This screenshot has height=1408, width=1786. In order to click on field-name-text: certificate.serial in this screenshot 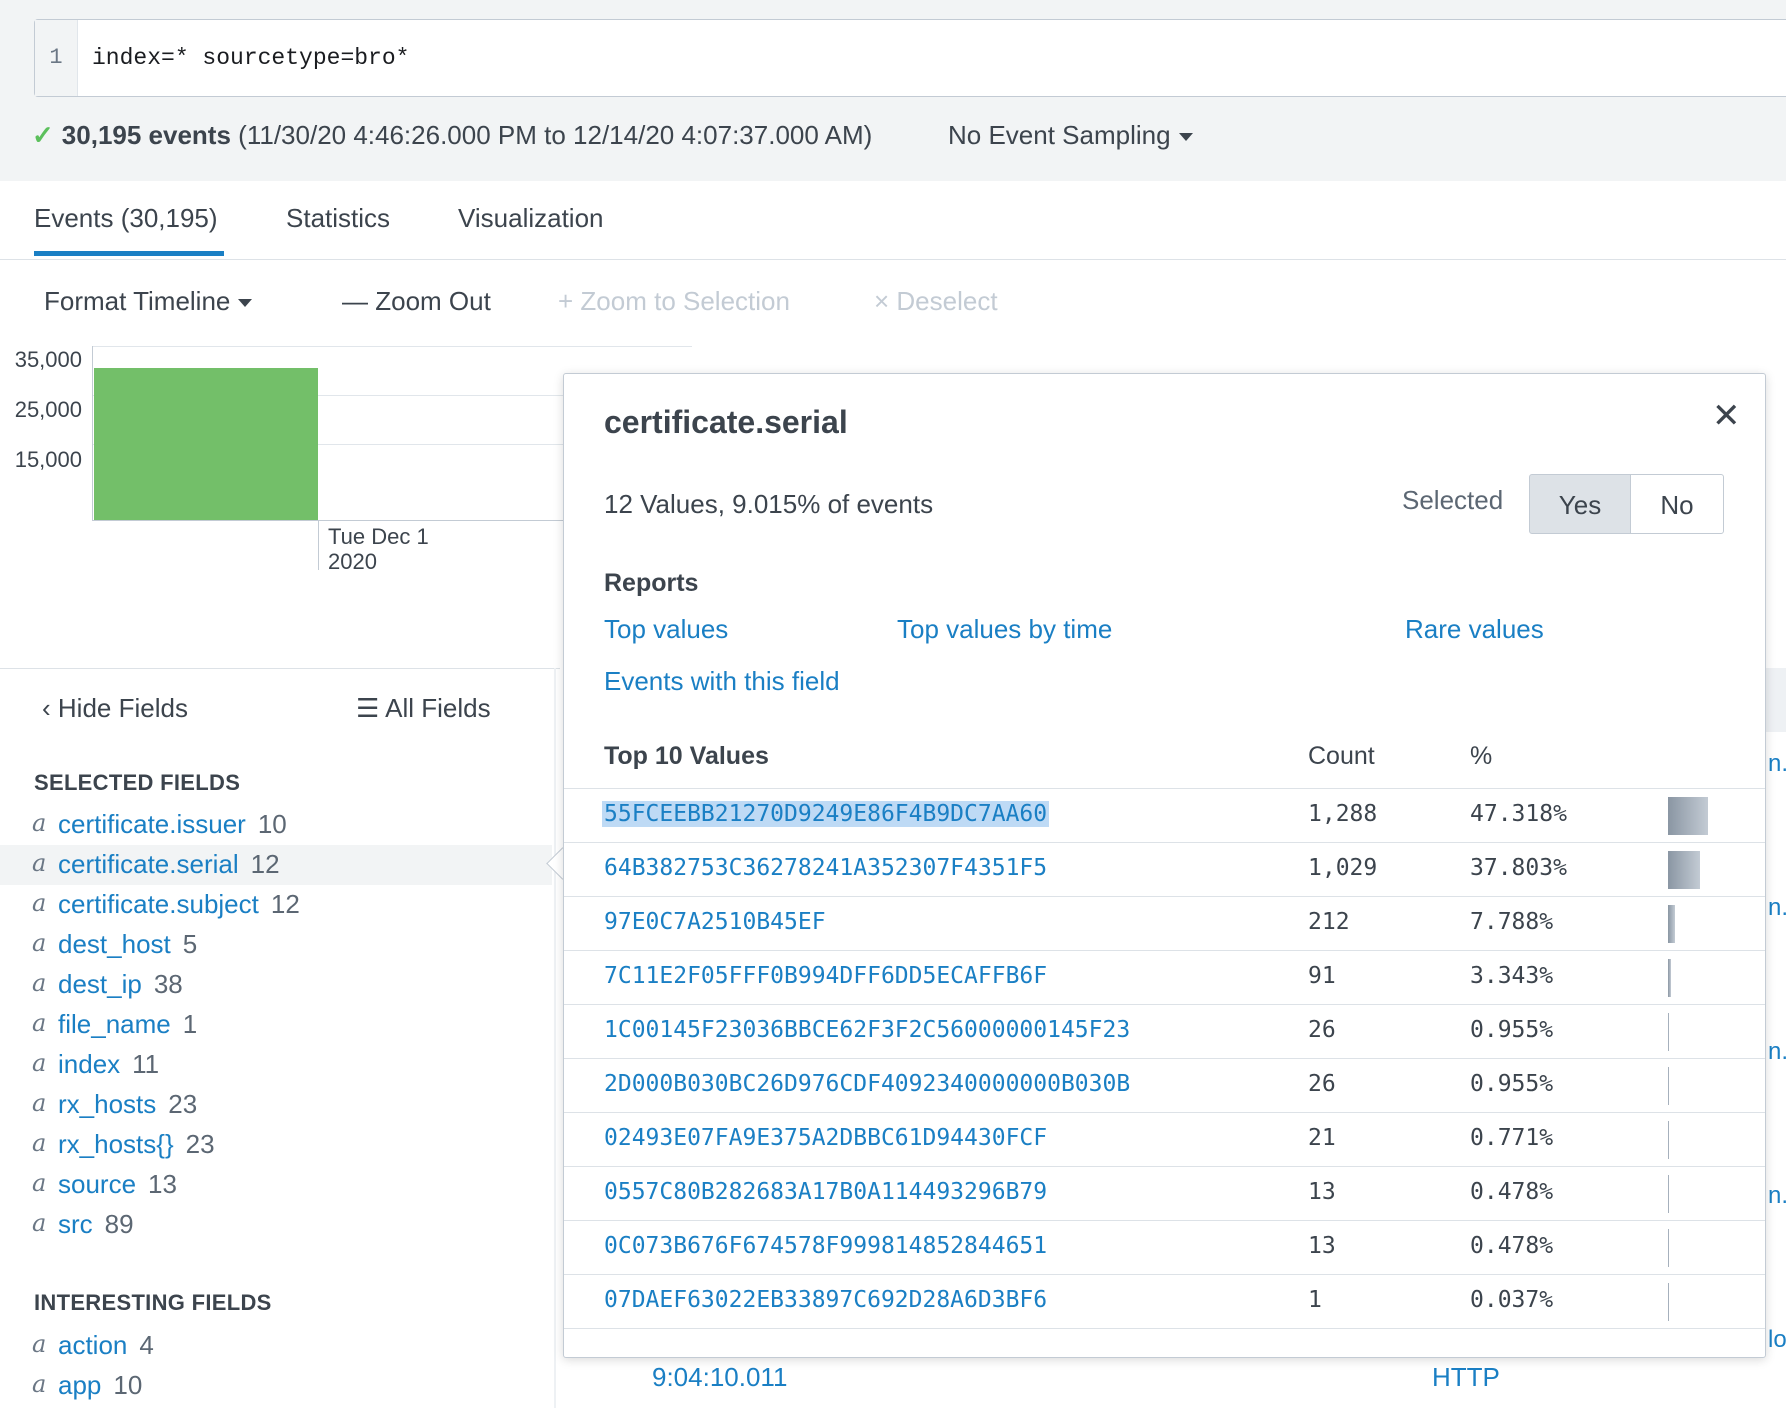, I will do `click(148, 864)`.